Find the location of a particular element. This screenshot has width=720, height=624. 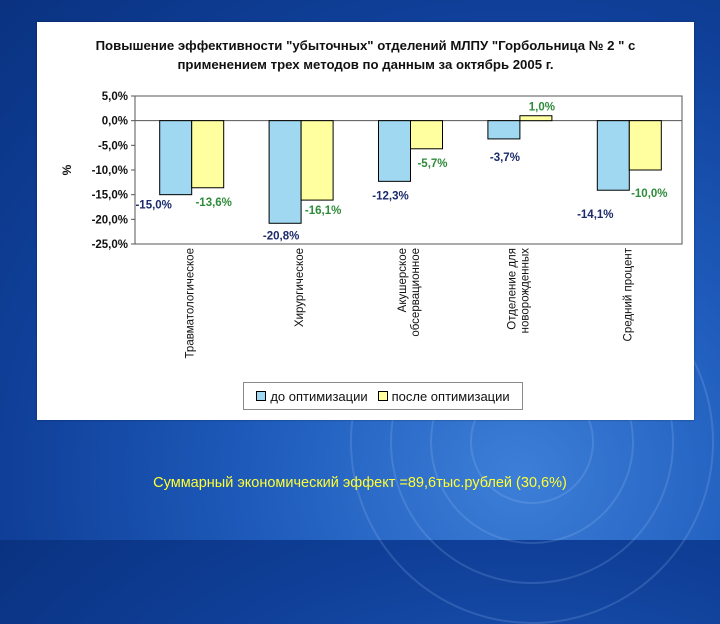

chart-legend: до оптимизации после оптимизации is located at coordinates (383, 396).